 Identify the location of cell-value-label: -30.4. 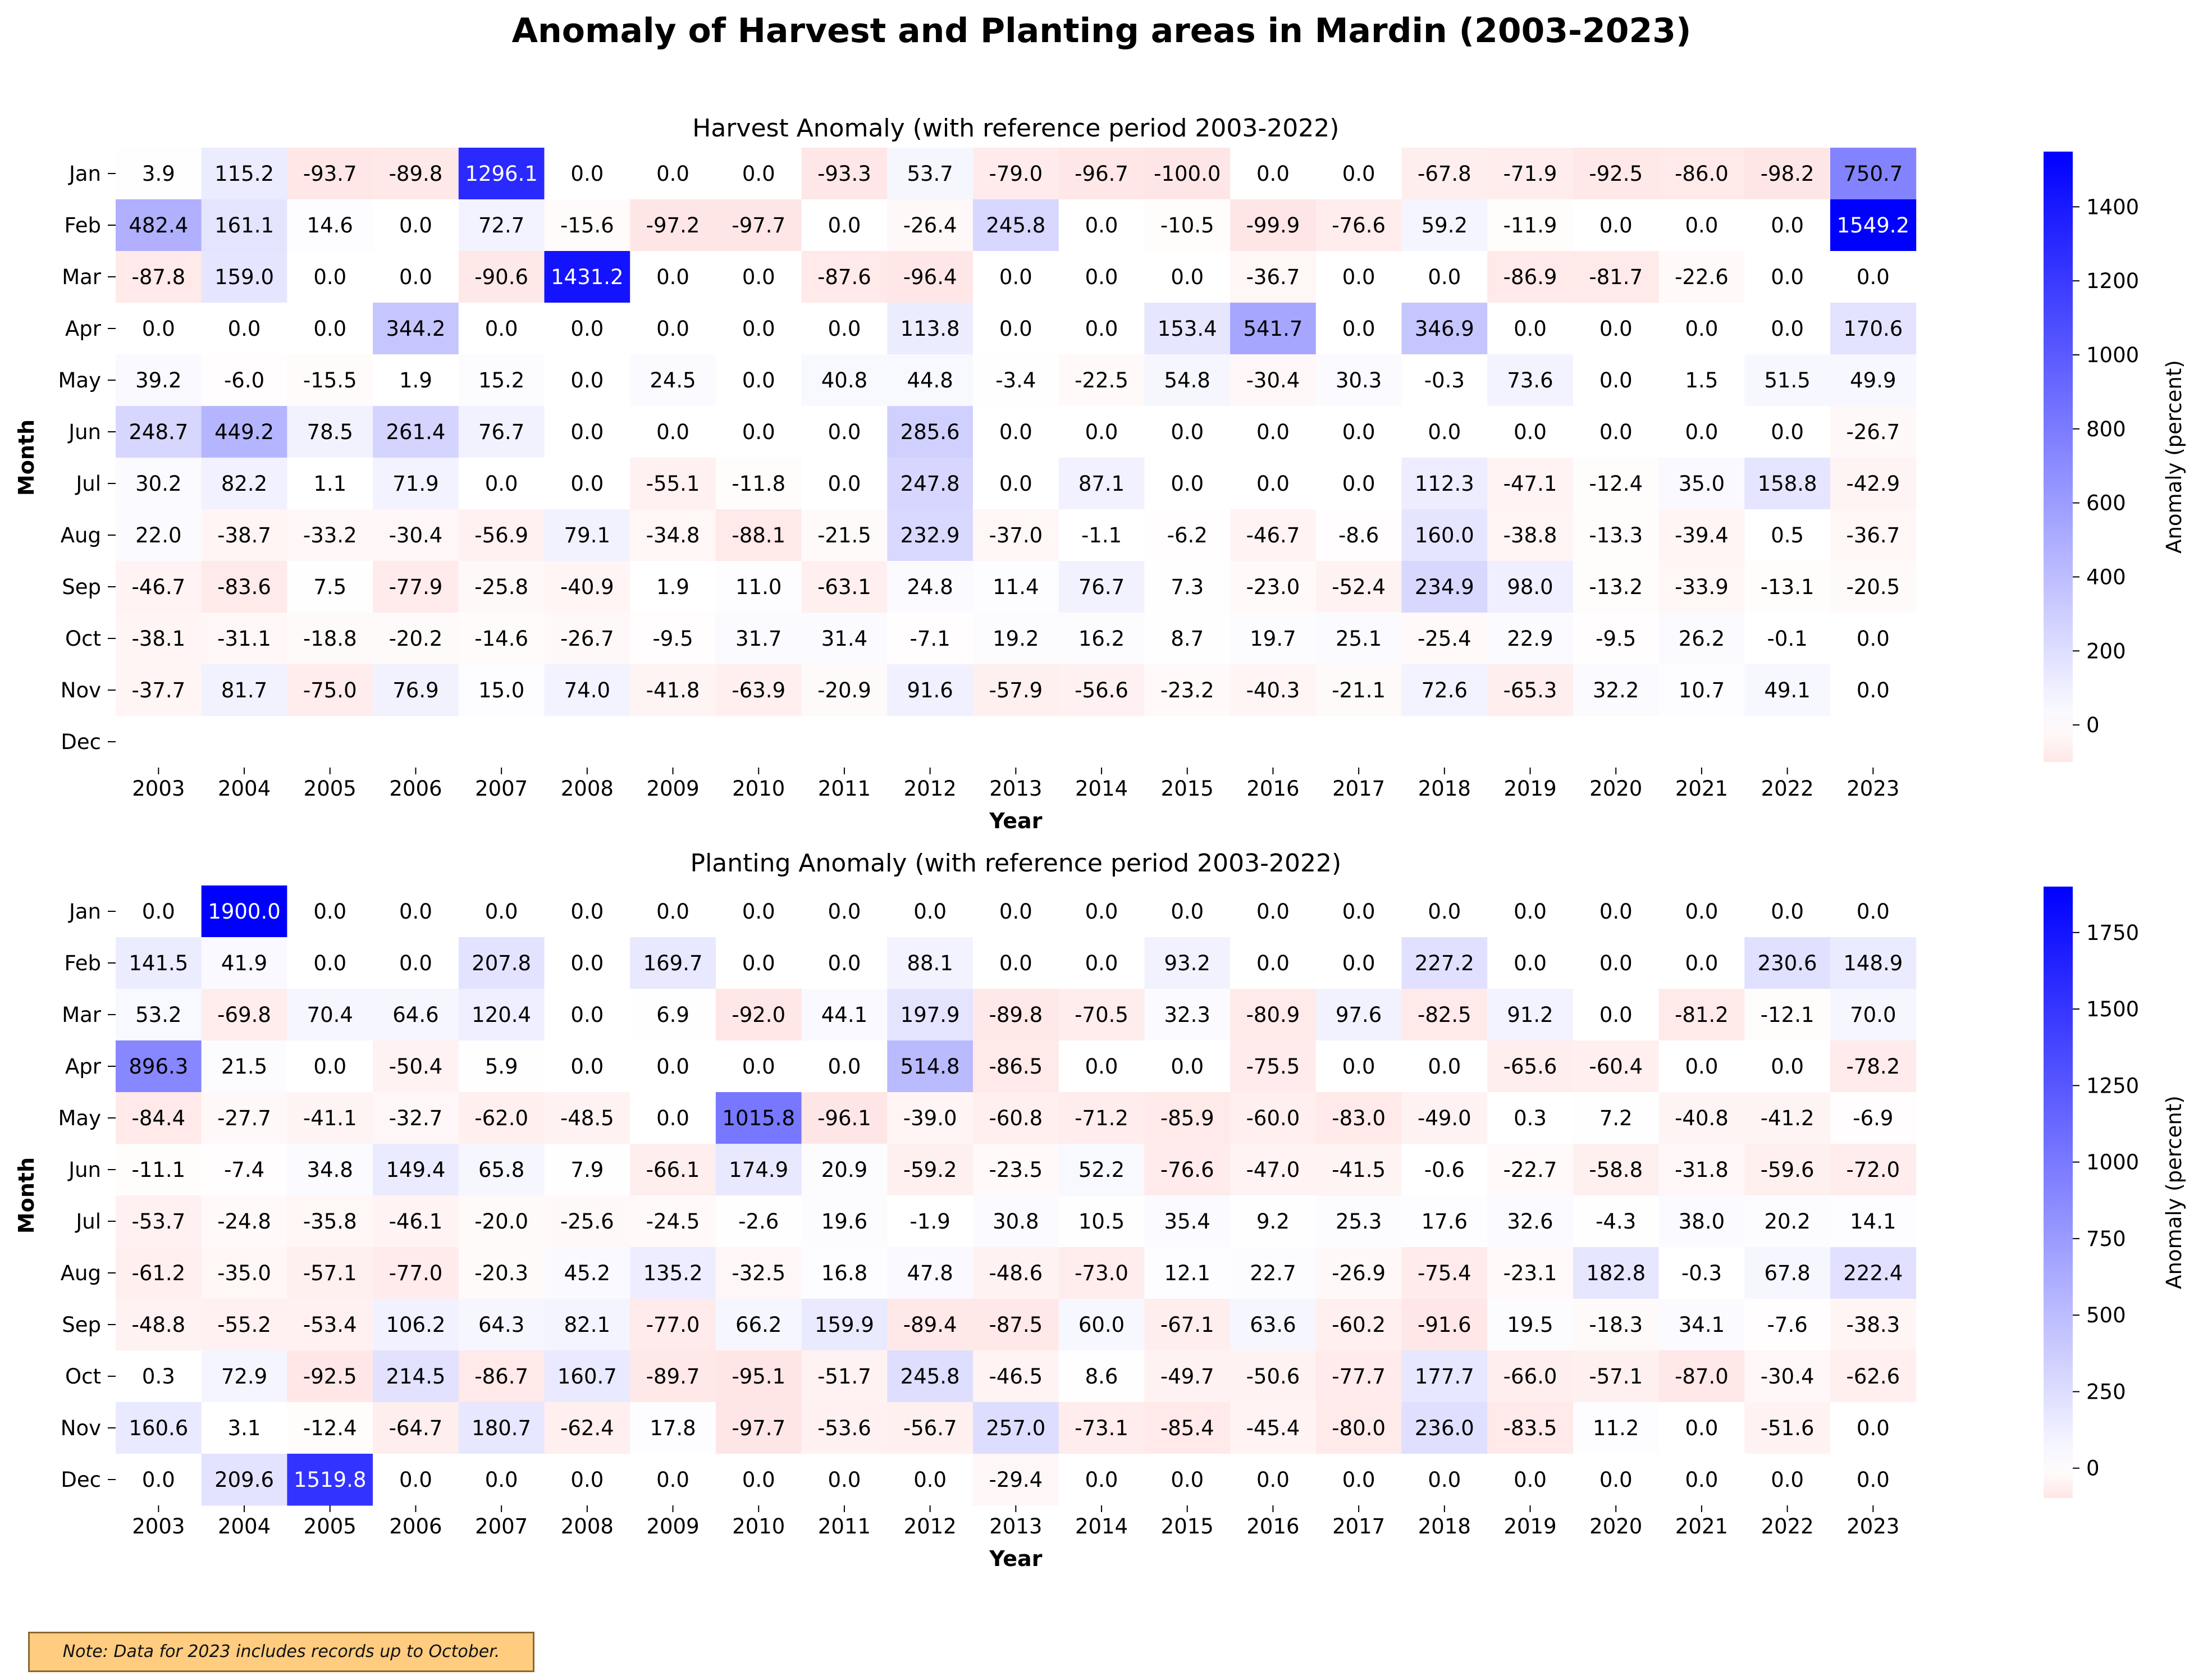
(1787, 1376).